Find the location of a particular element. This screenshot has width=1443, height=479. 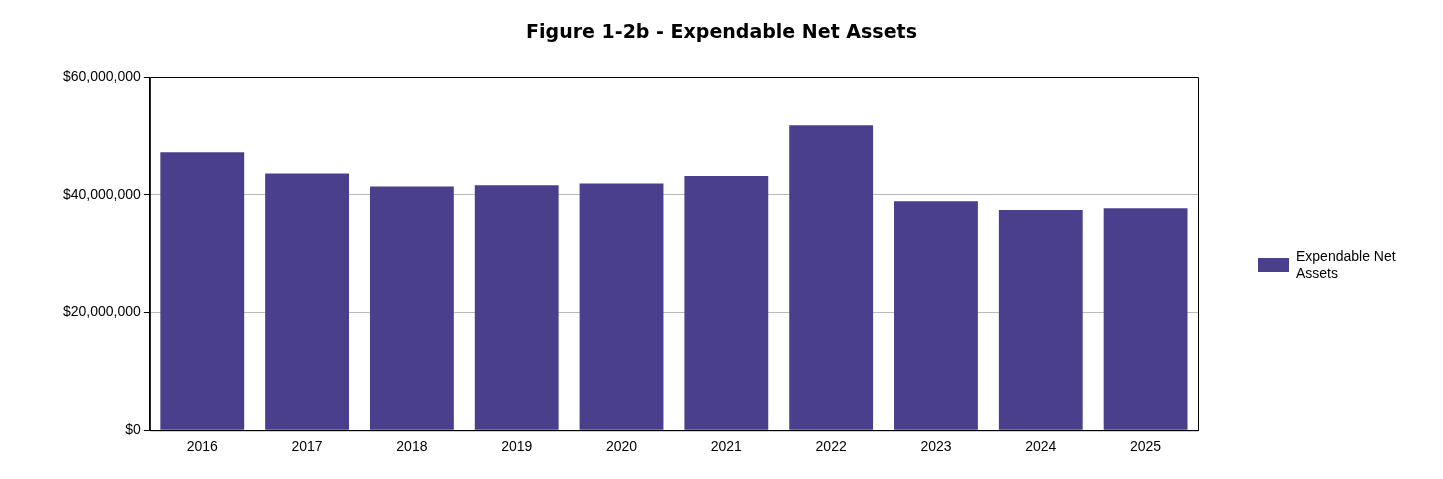

x-tick-label: 2023 is located at coordinates (936, 446).